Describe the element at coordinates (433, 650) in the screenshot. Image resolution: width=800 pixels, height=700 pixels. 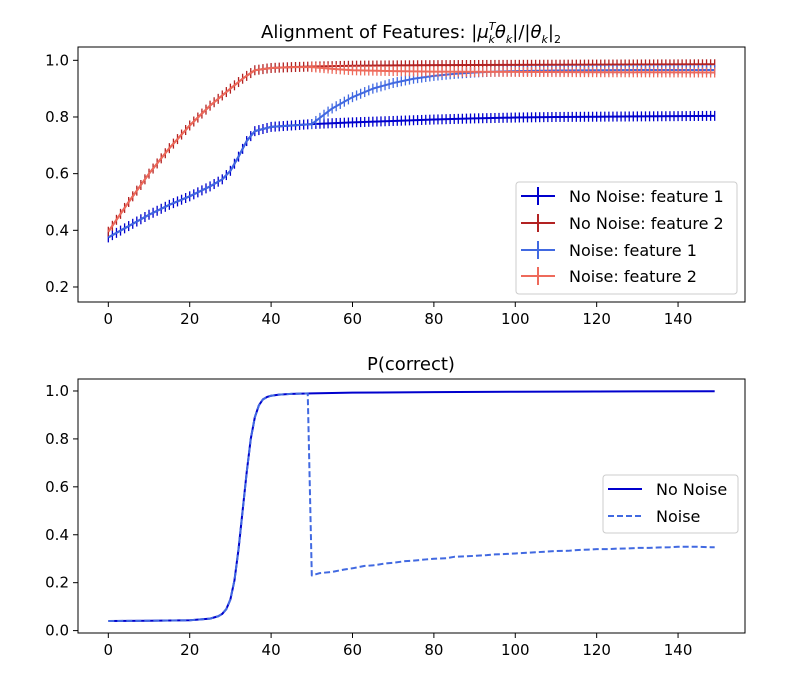
I see `pcorrect-xtick-label: 80` at that location.